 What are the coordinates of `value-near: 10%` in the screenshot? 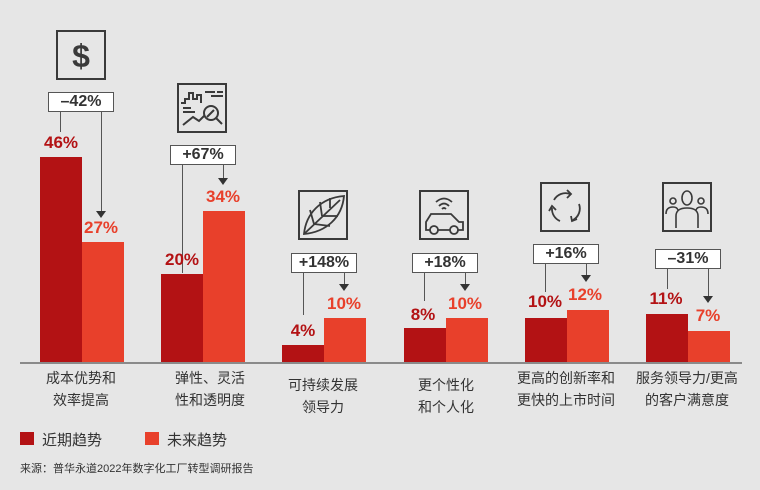 It's located at (545, 301).